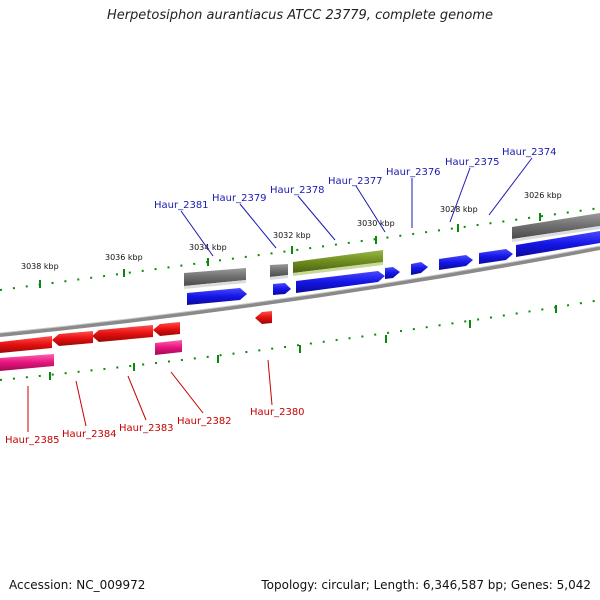 This screenshot has height=600, width=600. I want to click on label-haur2385: Haur_2385, so click(32, 440).